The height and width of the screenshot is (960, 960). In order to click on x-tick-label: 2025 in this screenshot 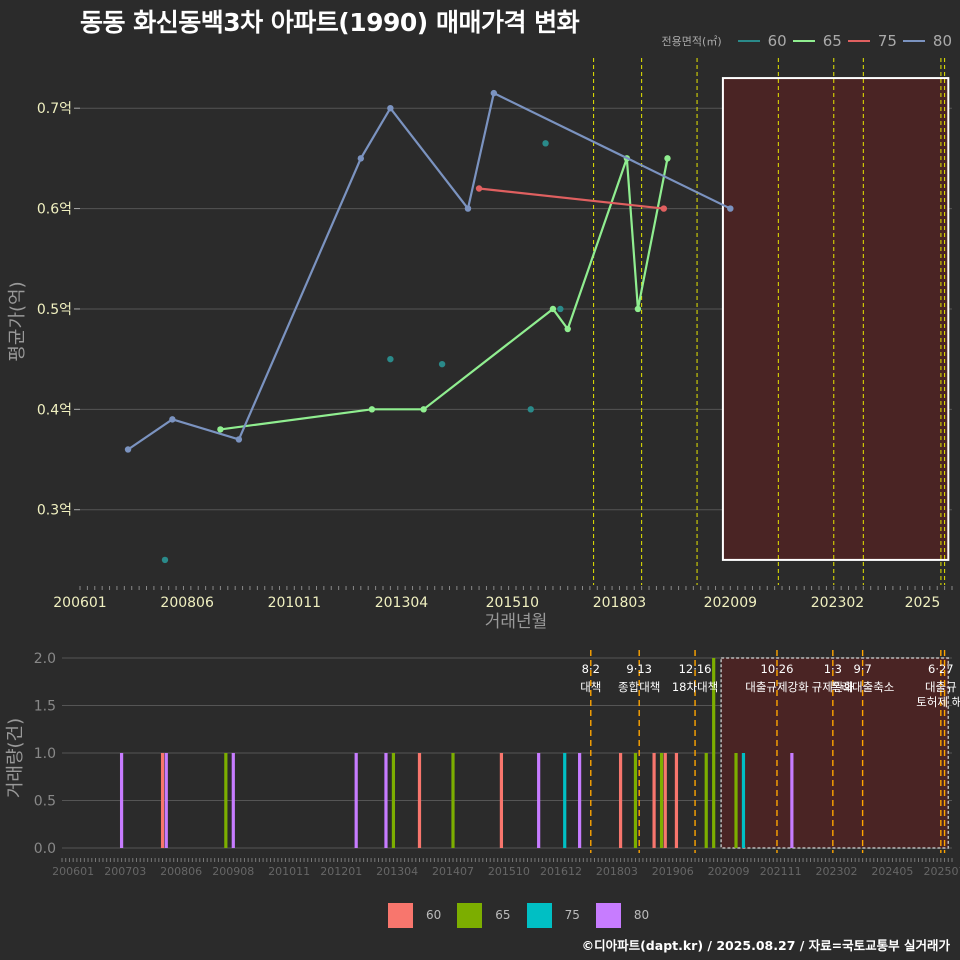, I will do `click(923, 603)`.